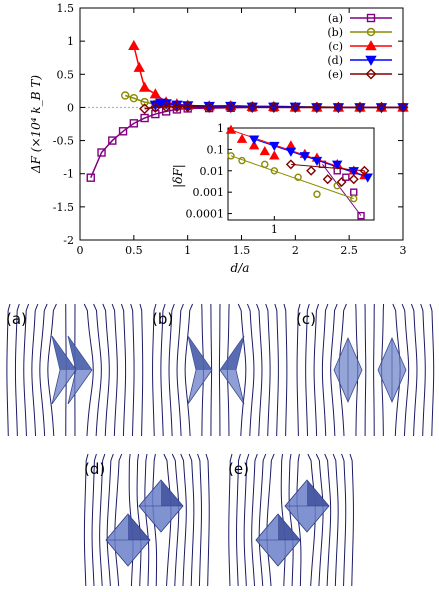  Describe the element at coordinates (403, 250) in the screenshot. I see `x-tick-label: 3` at that location.